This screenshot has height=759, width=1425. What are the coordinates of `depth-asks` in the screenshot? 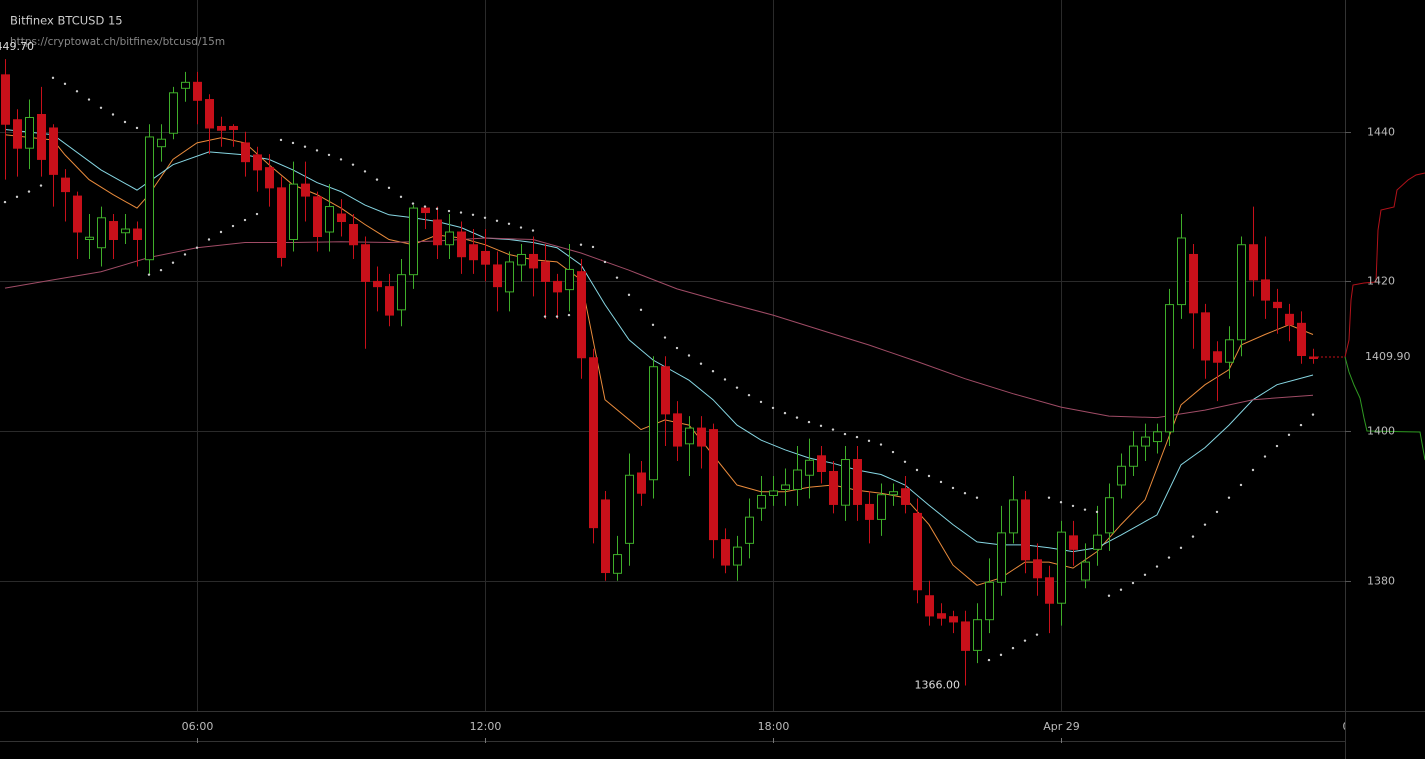 It's located at (1384, 265).